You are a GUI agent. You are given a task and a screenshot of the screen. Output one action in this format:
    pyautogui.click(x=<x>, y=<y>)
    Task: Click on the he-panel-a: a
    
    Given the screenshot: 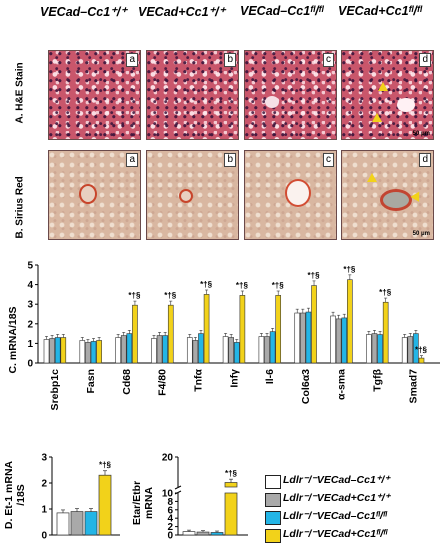 What is the action you would take?
    pyautogui.click(x=94, y=95)
    